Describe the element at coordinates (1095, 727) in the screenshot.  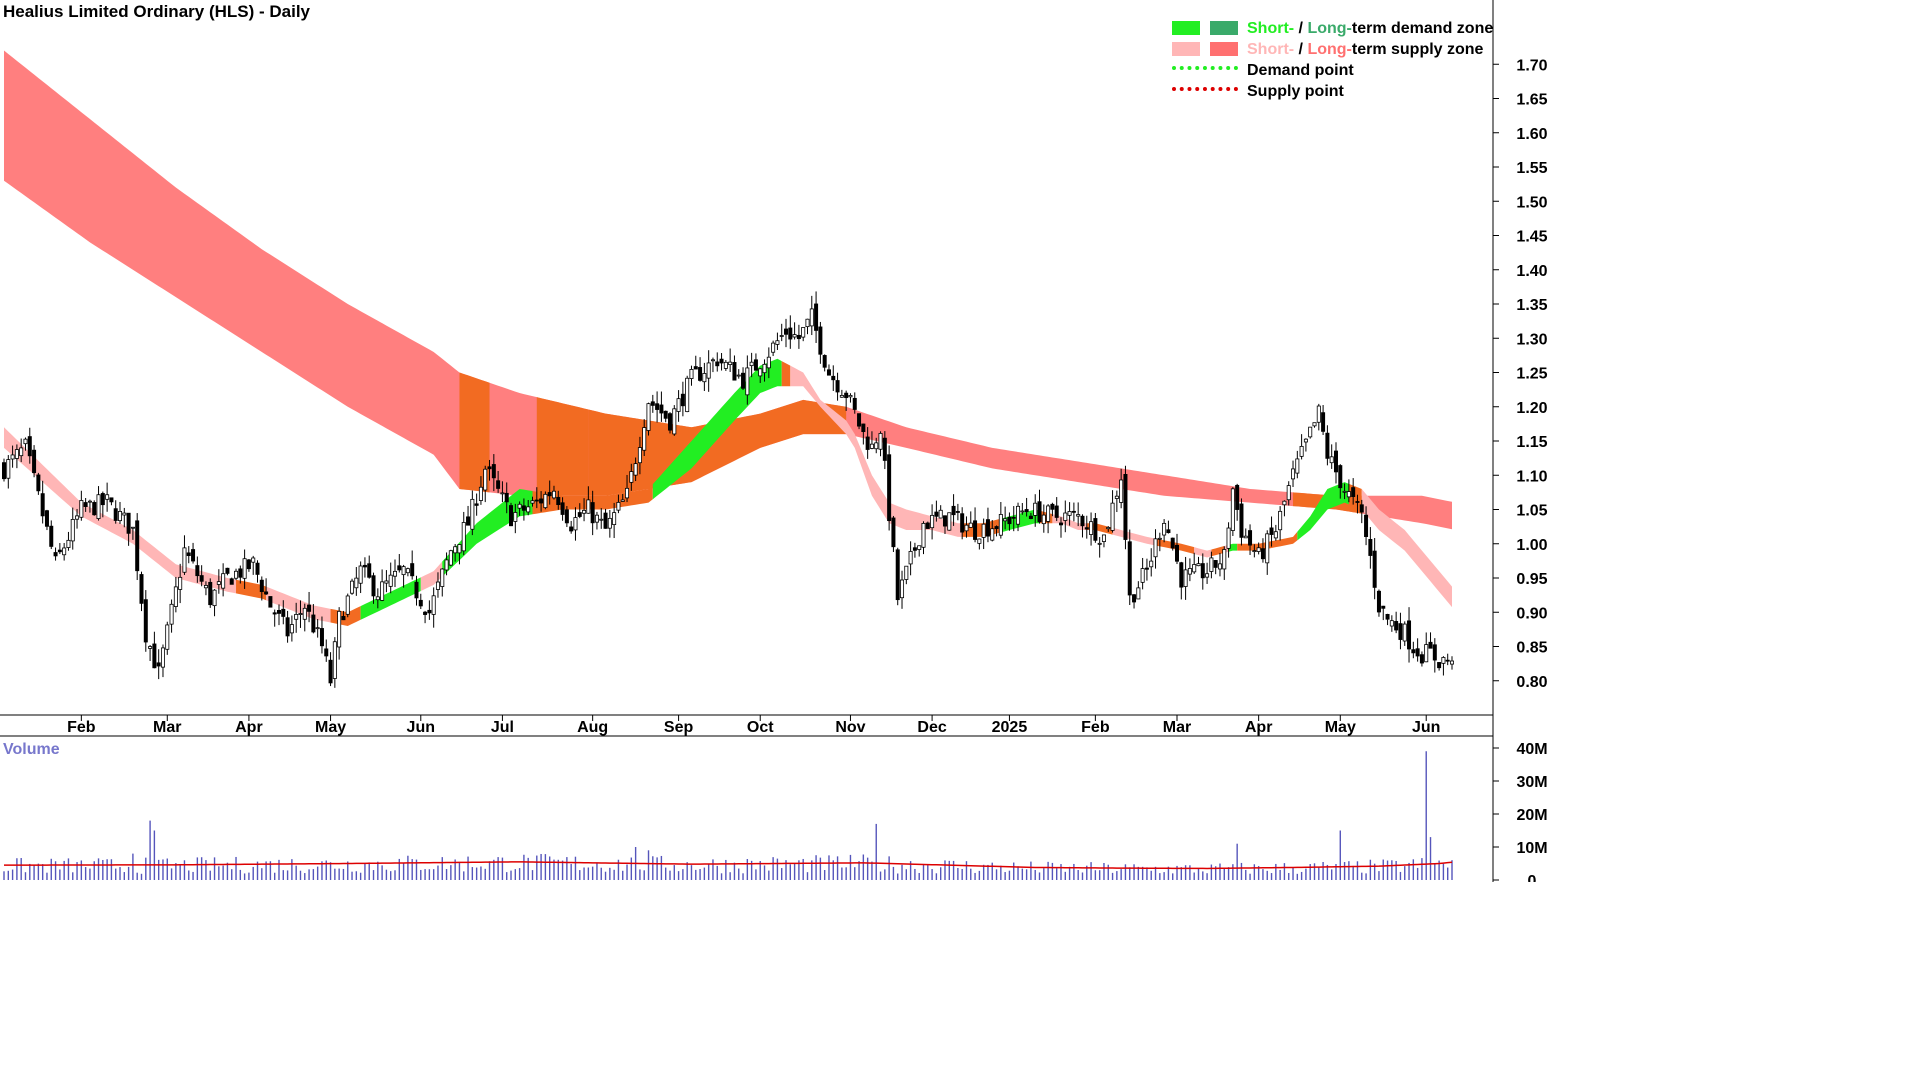
I see `time-tick-label: Feb` at that location.